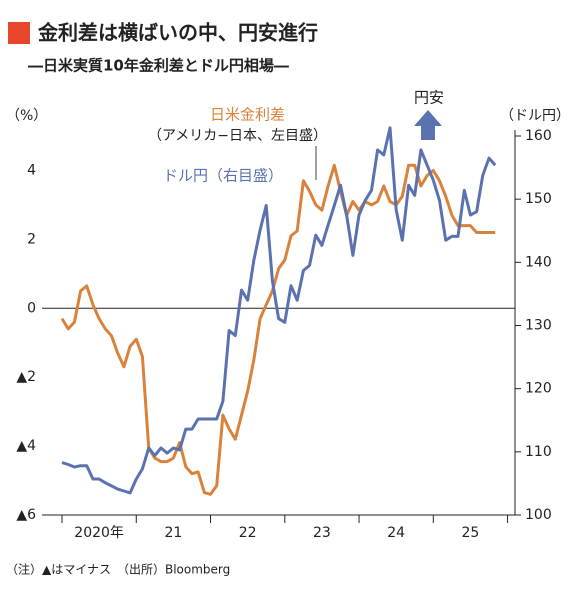 The height and width of the screenshot is (590, 570). What do you see at coordinates (31, 170) in the screenshot?
I see `y-tick-label: 4` at bounding box center [31, 170].